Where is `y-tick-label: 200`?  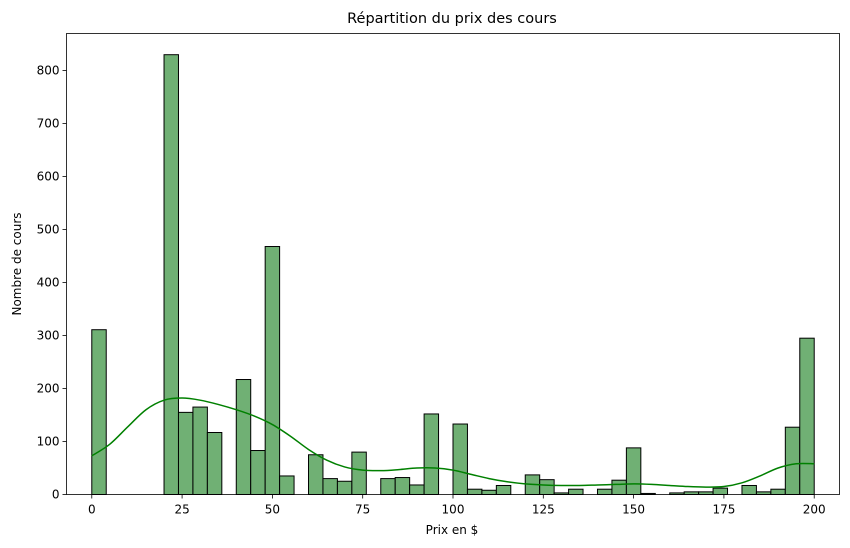 y-tick-label: 200 is located at coordinates (48, 389).